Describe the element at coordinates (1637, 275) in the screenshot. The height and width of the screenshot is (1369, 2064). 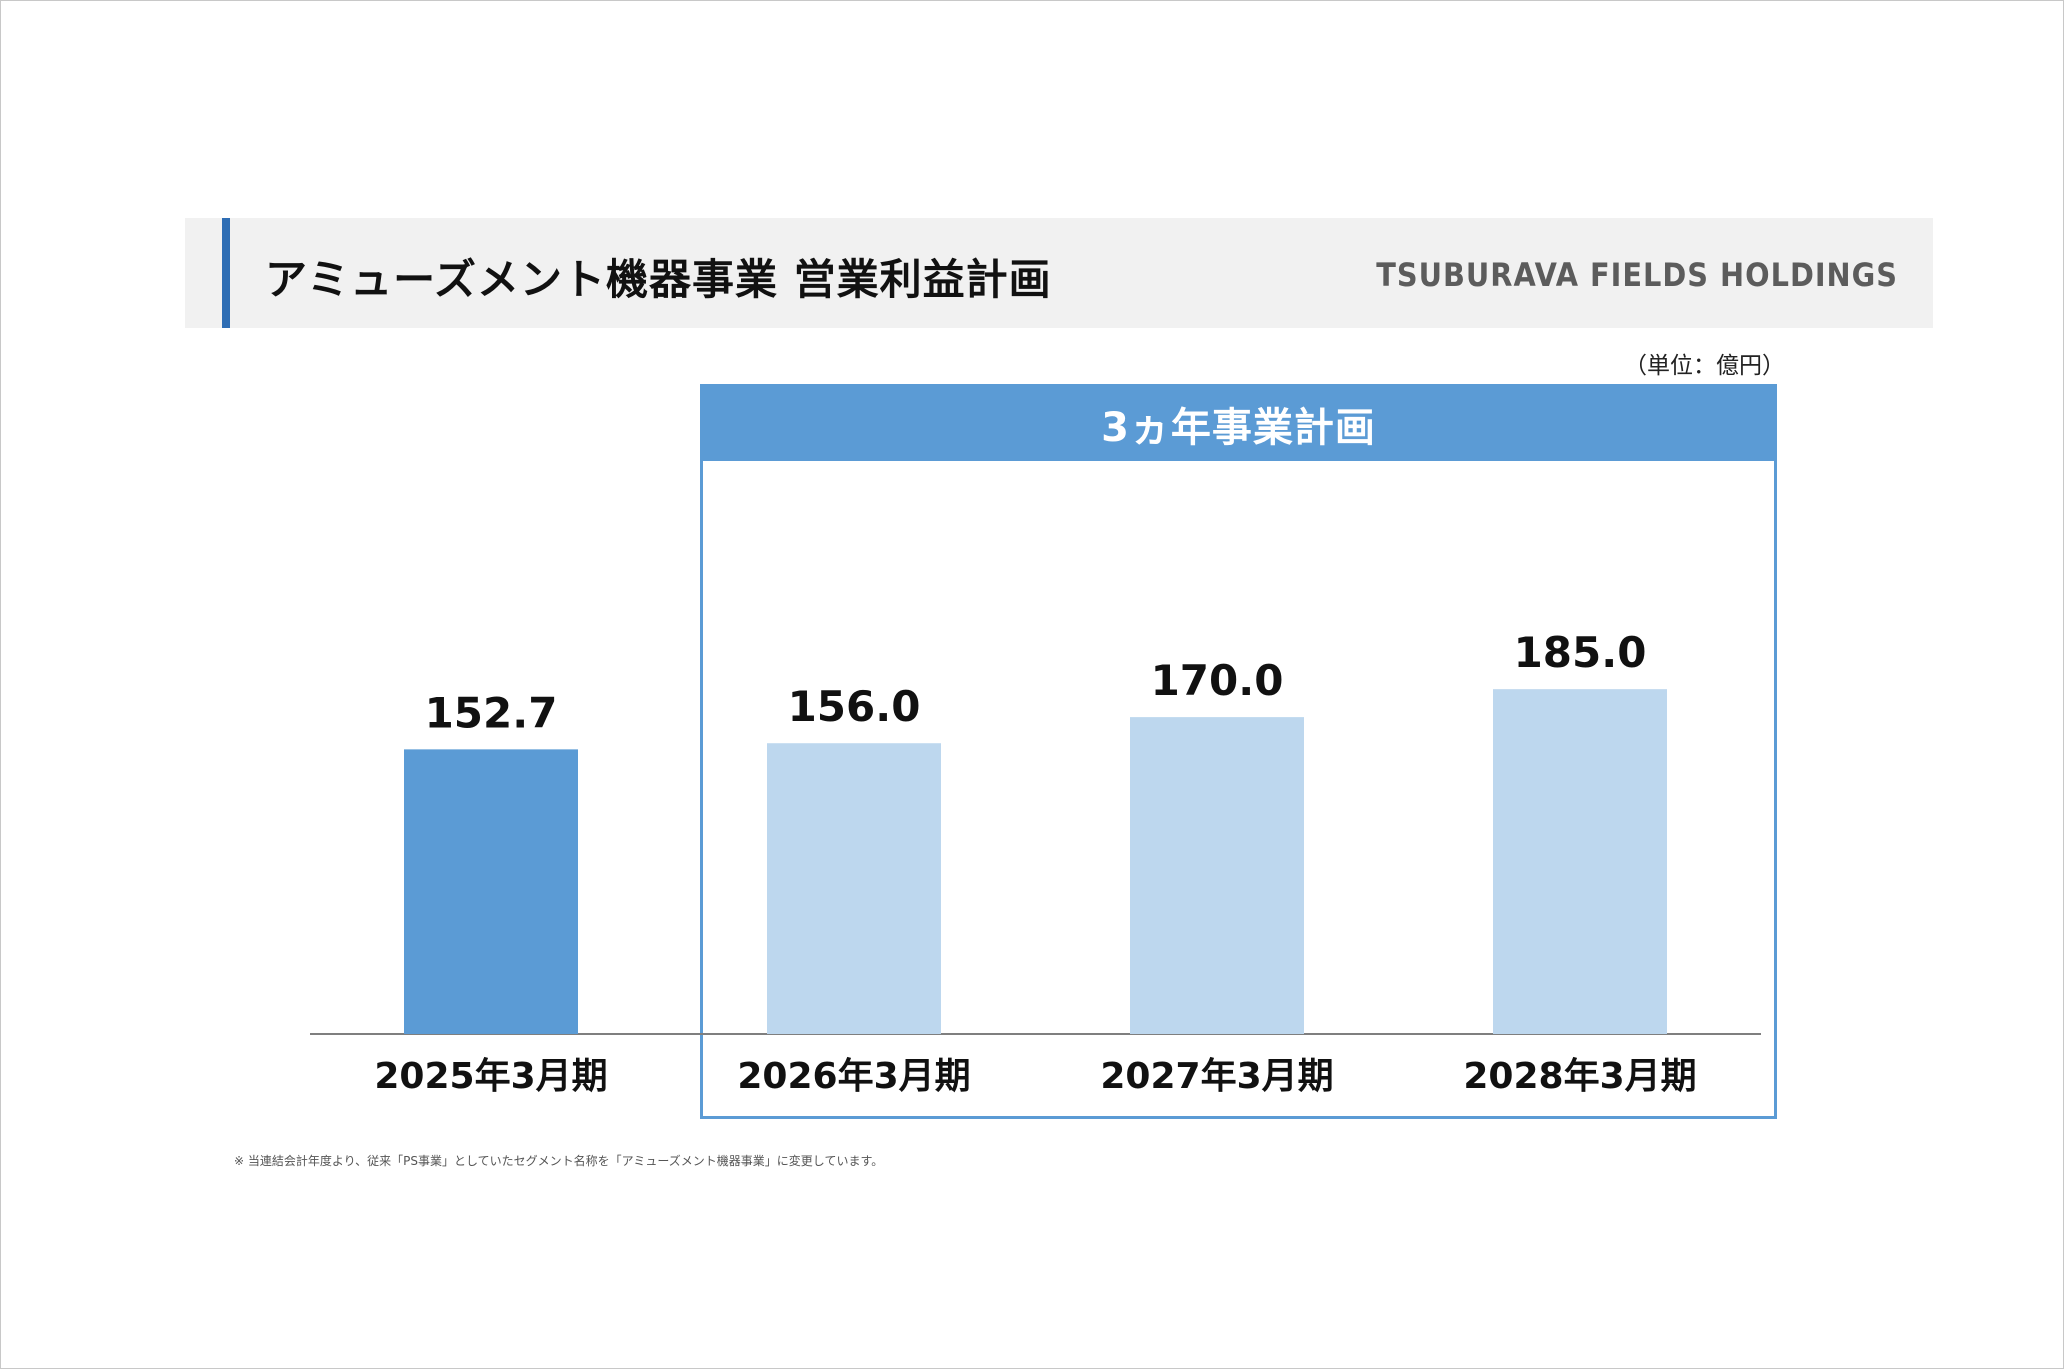
I see `brand-logo-text: TSUBURAVA FIELDS HOLDINGS` at that location.